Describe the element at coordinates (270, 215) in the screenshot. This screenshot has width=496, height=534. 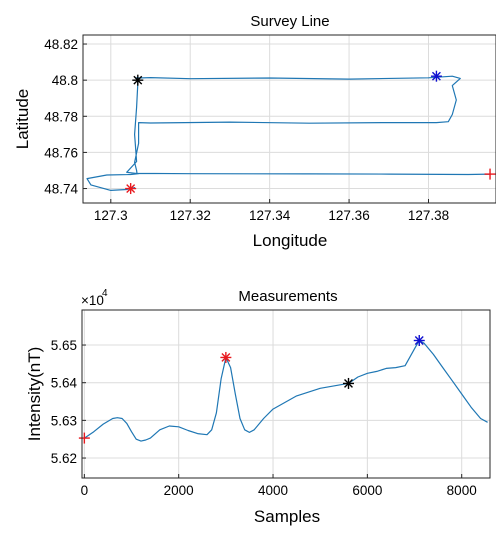
I see `x-tick-label: 127.34` at that location.